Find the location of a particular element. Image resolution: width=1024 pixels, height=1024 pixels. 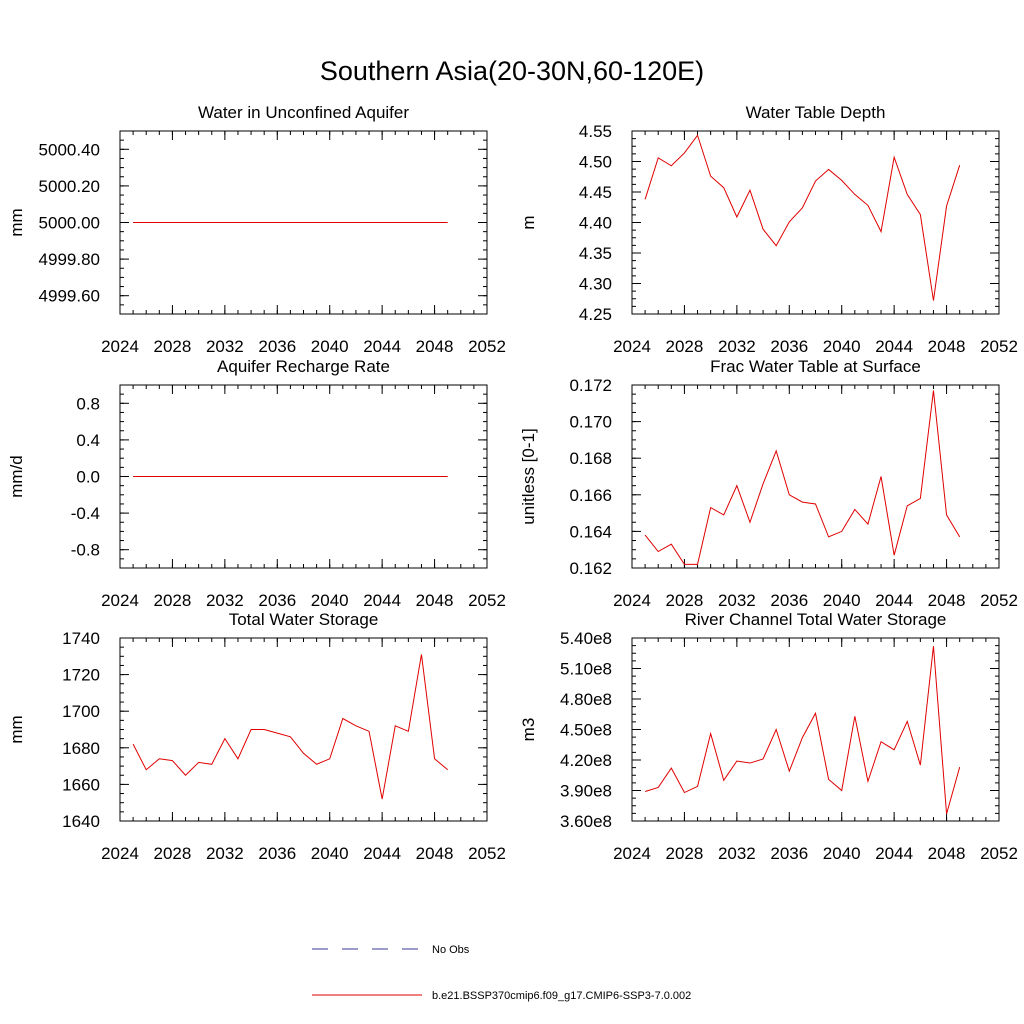

y-tick-label: 0.0 is located at coordinates (88, 477).